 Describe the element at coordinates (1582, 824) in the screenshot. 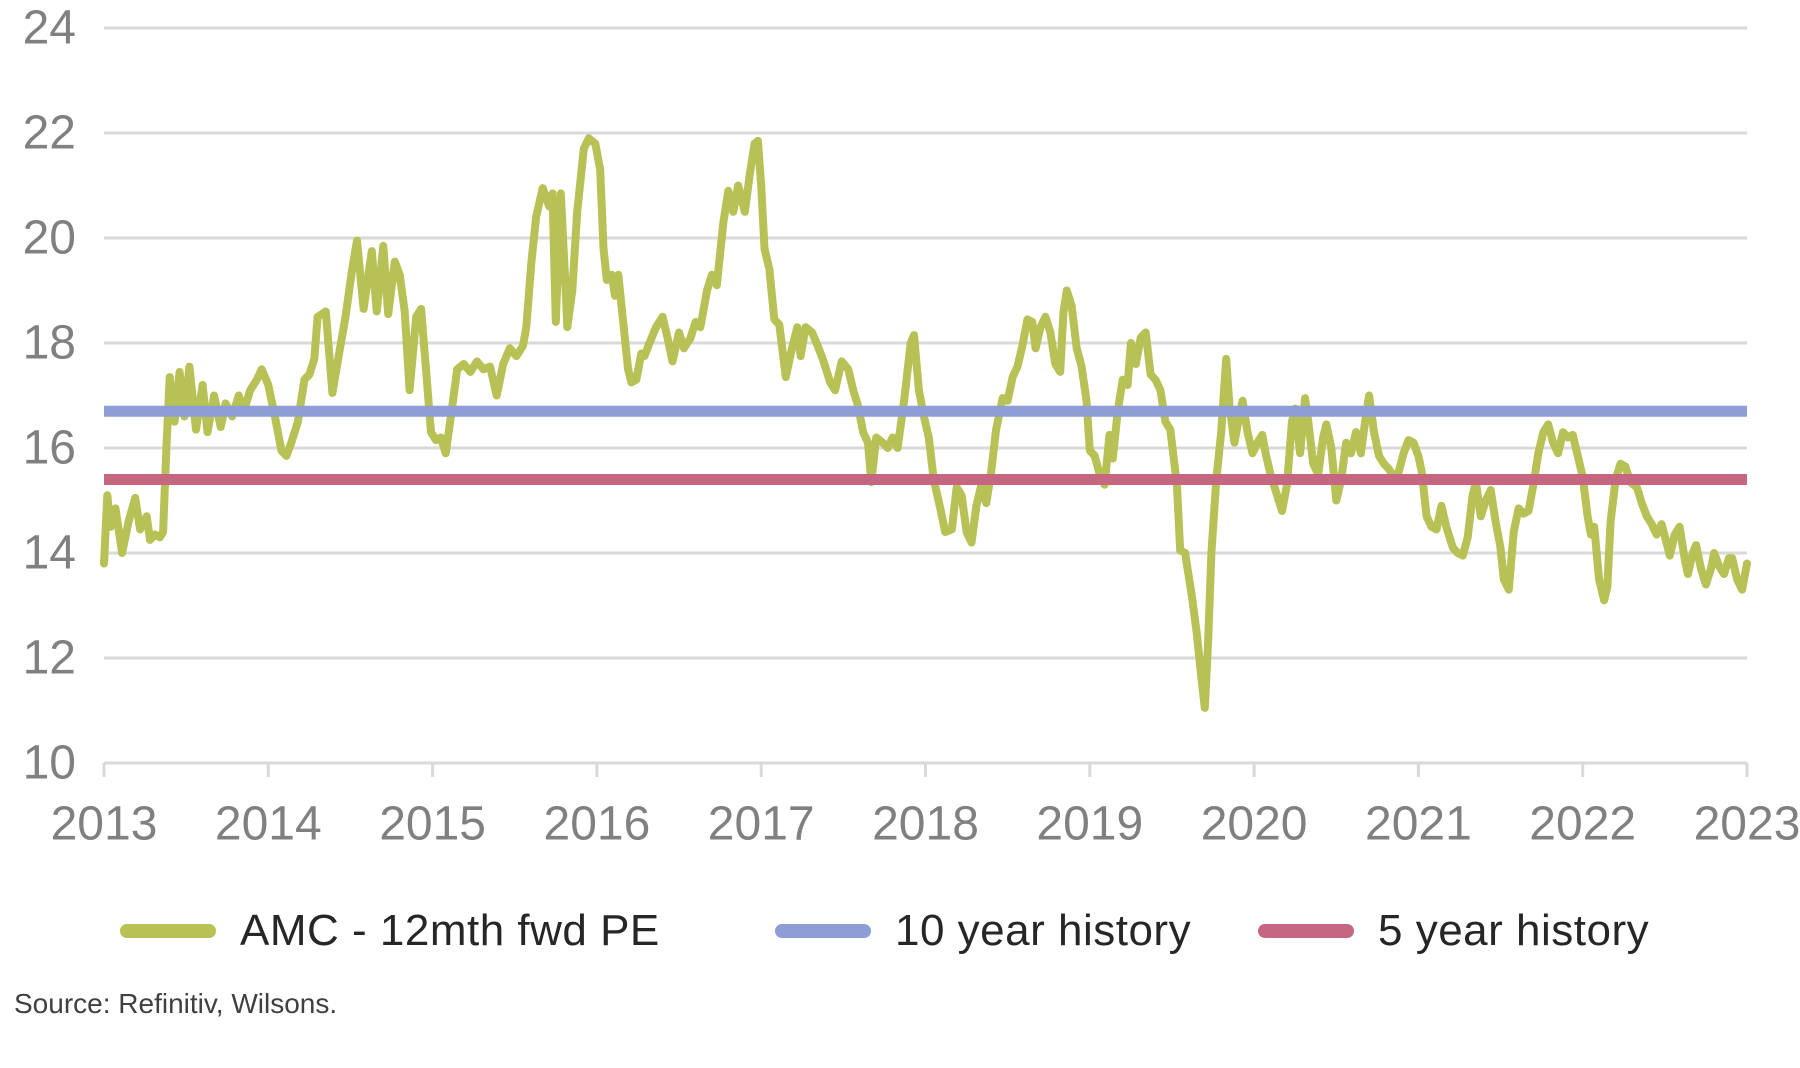

I see `svg-text: 2022` at that location.